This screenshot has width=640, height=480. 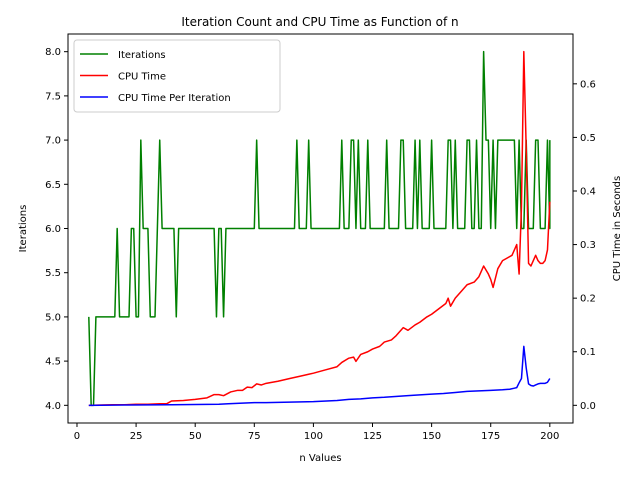 What do you see at coordinates (53, 273) in the screenshot?
I see `left-y-tick-label: 5.5` at bounding box center [53, 273].